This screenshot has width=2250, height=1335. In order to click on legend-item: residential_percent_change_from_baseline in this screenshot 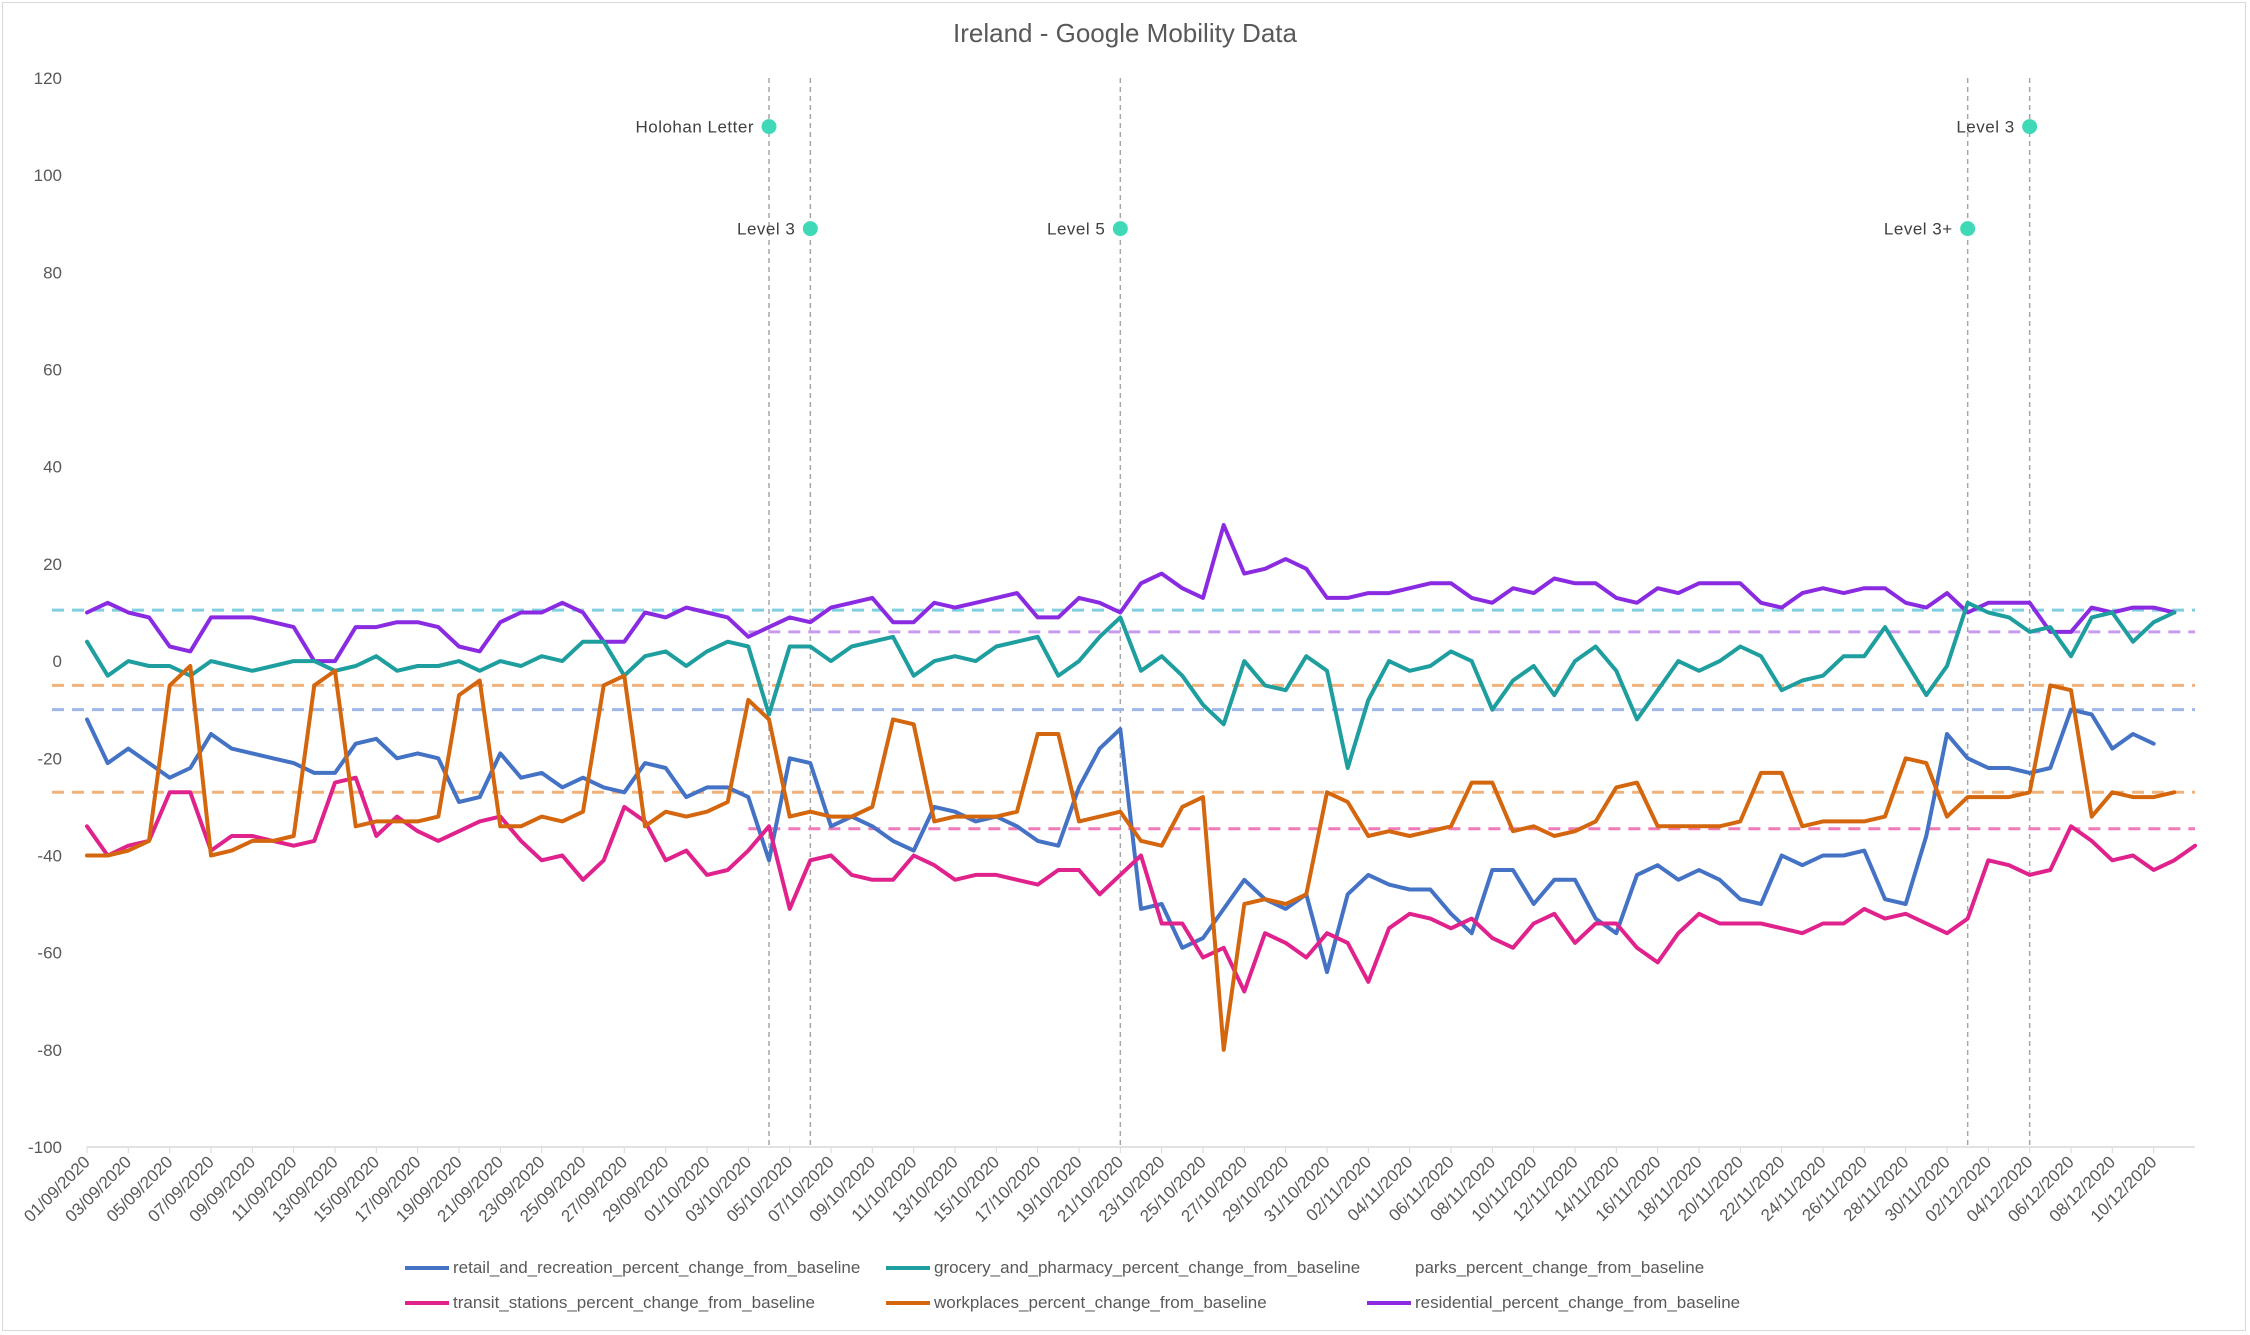, I will do `click(1553, 1303)`.